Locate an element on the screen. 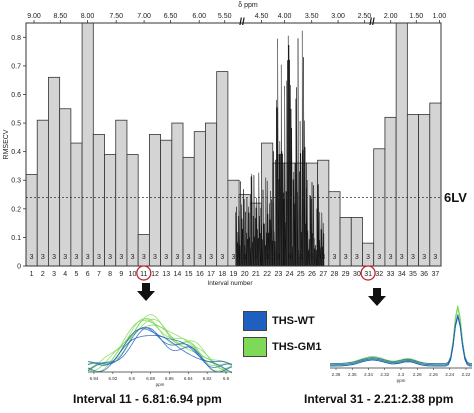  bar-label-5: 3 is located at coordinates (77, 257).